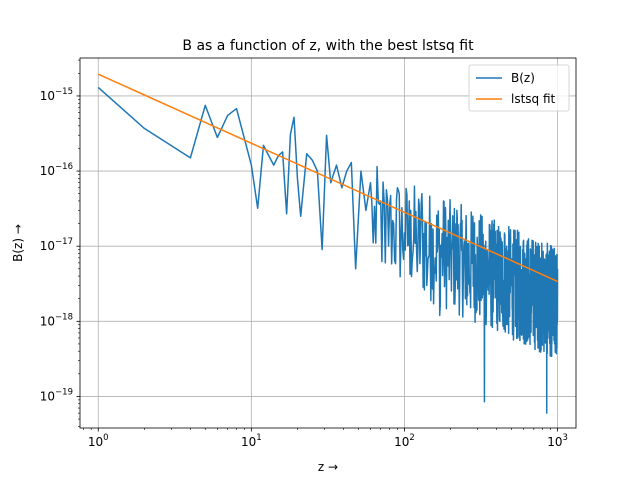  Describe the element at coordinates (404, 441) in the screenshot. I see `x-tick-label: 10²` at that location.